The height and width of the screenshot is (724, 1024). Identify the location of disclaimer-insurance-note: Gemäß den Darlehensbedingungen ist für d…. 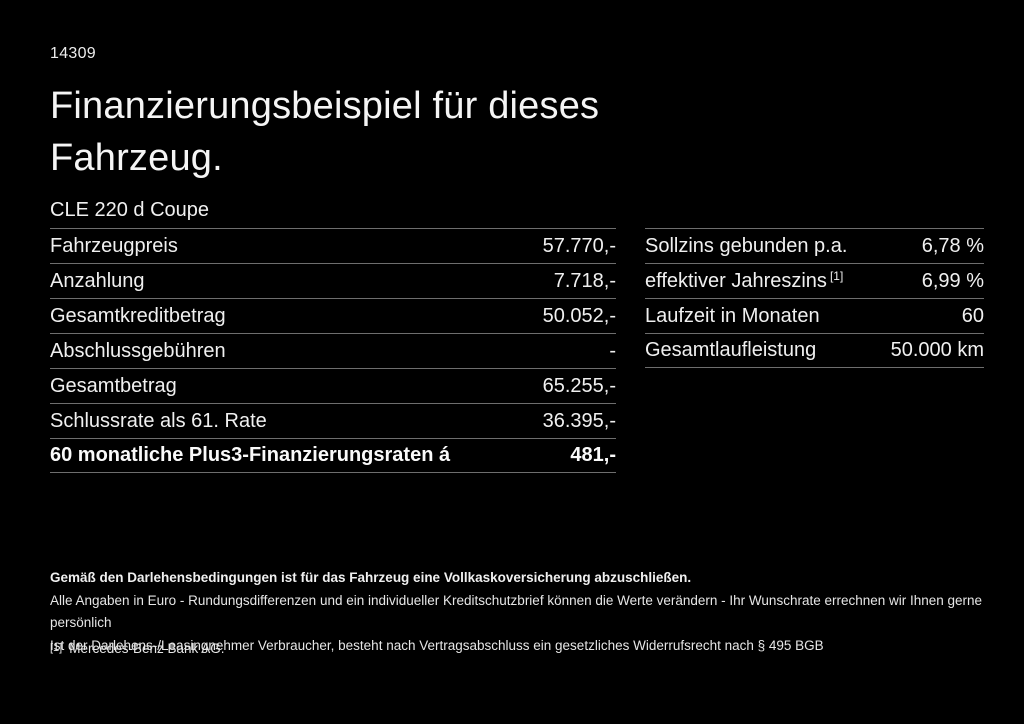
(371, 577).